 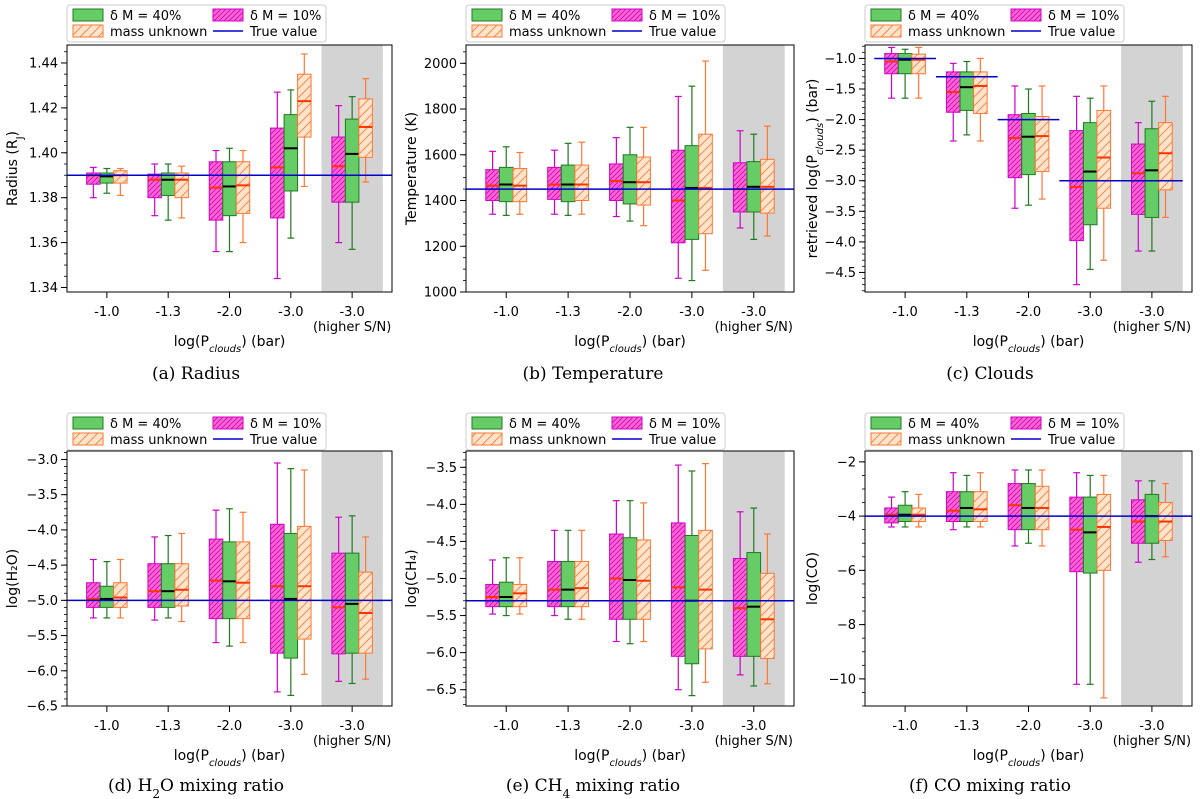 I want to click on y-tick-label: −4.5, so click(x=42, y=566).